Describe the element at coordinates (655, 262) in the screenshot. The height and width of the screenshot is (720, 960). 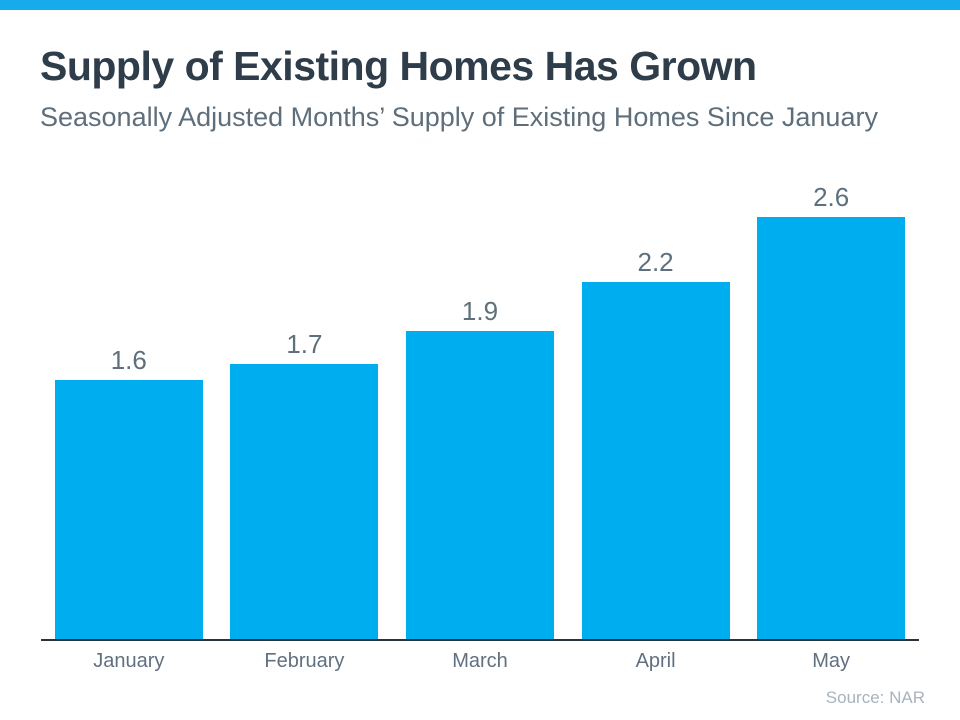
I see `bar-value-label: 2.2` at that location.